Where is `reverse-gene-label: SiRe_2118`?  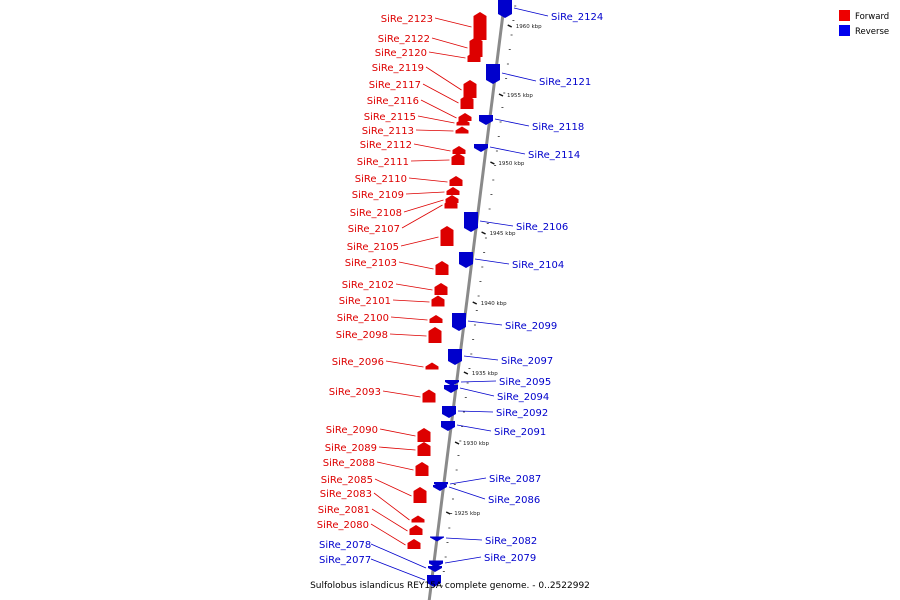 reverse-gene-label: SiRe_2118 is located at coordinates (558, 127).